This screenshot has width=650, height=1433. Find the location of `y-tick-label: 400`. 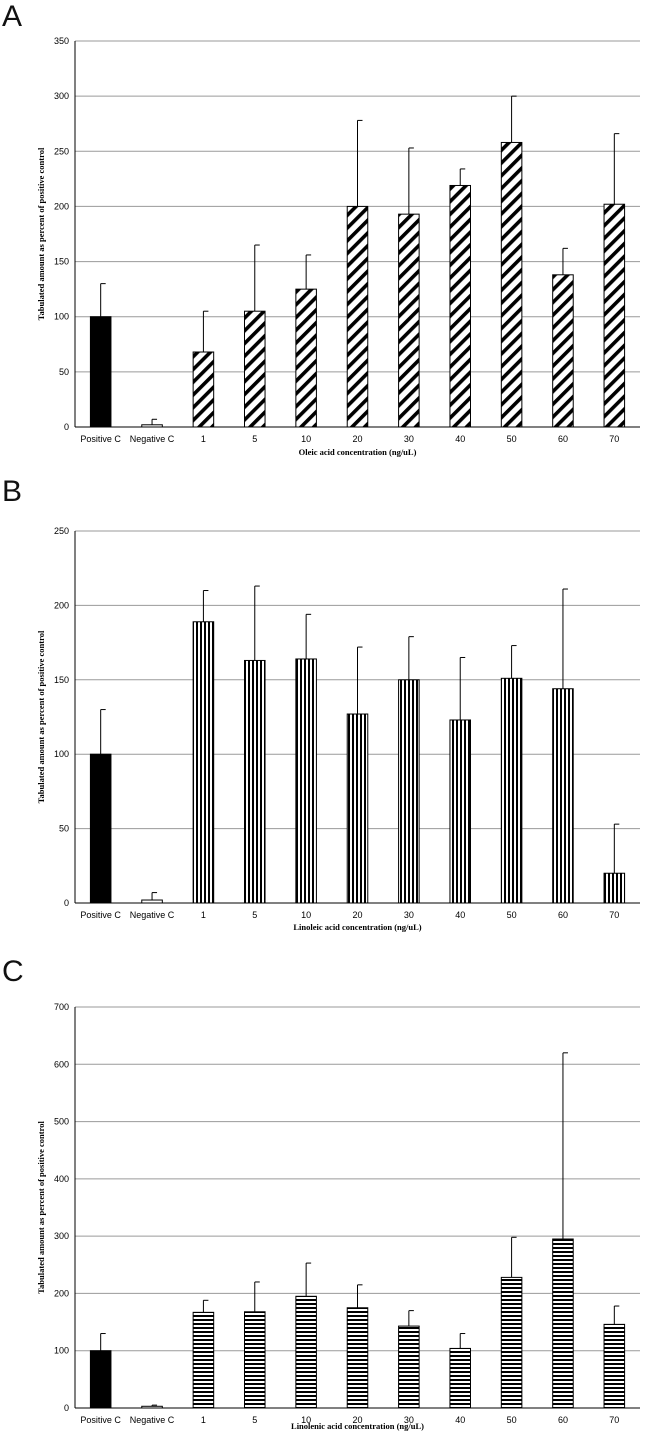

y-tick-label: 400 is located at coordinates (61, 1179).